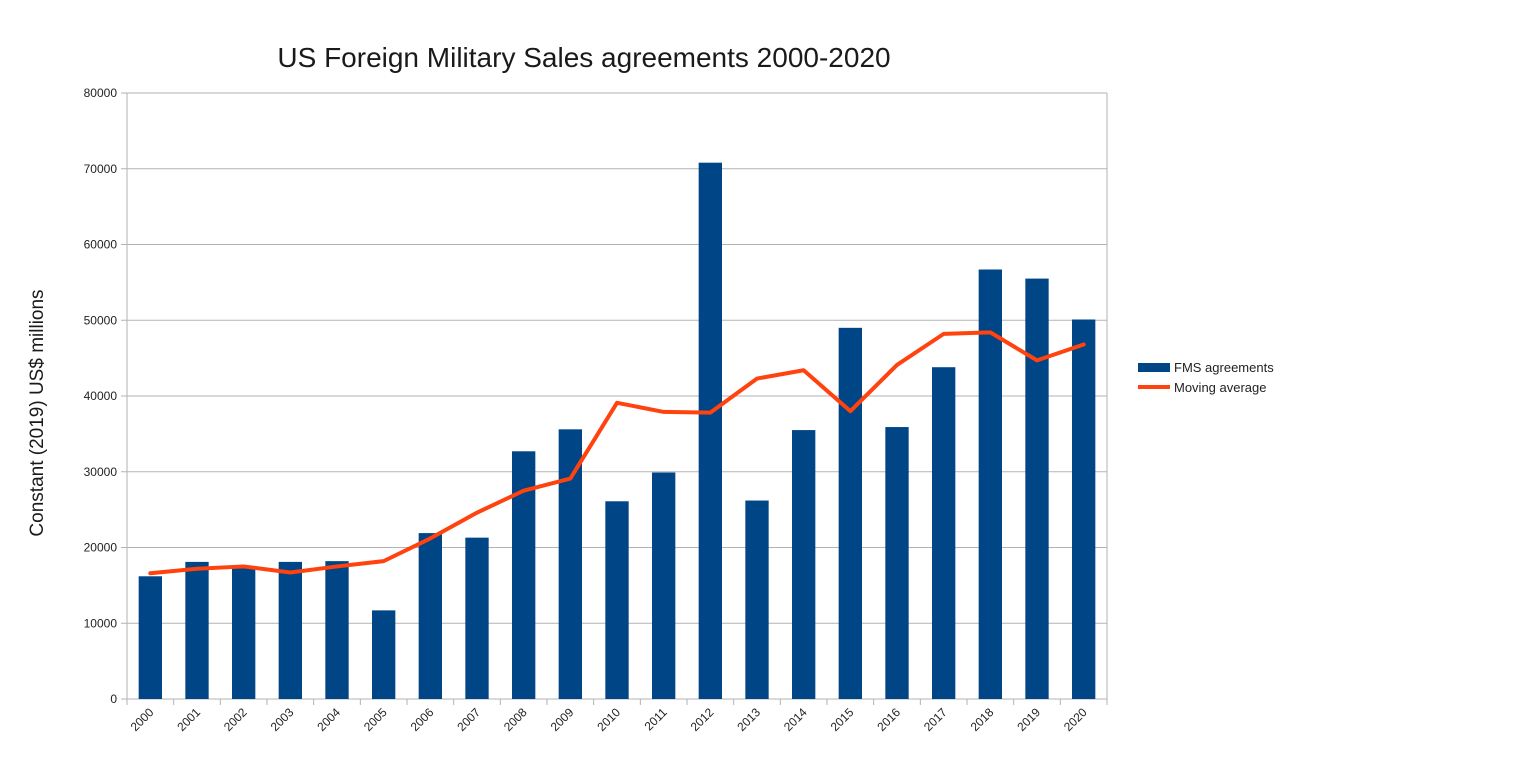 The height and width of the screenshot is (763, 1536). I want to click on bar-2000, so click(150, 637).